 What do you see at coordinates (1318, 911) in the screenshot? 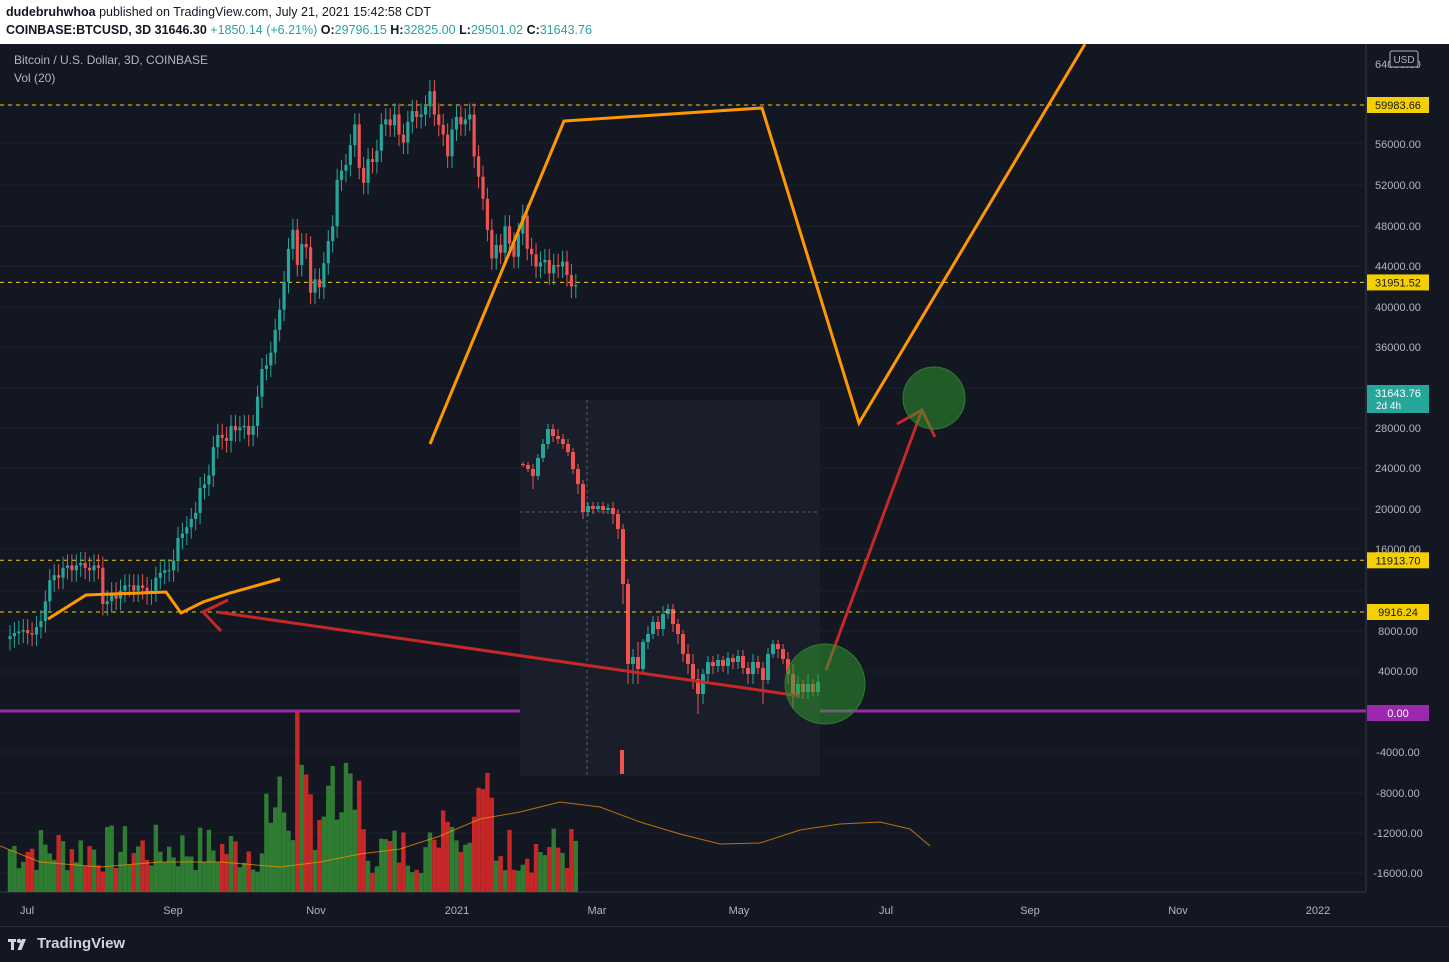
I see `time-tick-label: 2022` at bounding box center [1318, 911].